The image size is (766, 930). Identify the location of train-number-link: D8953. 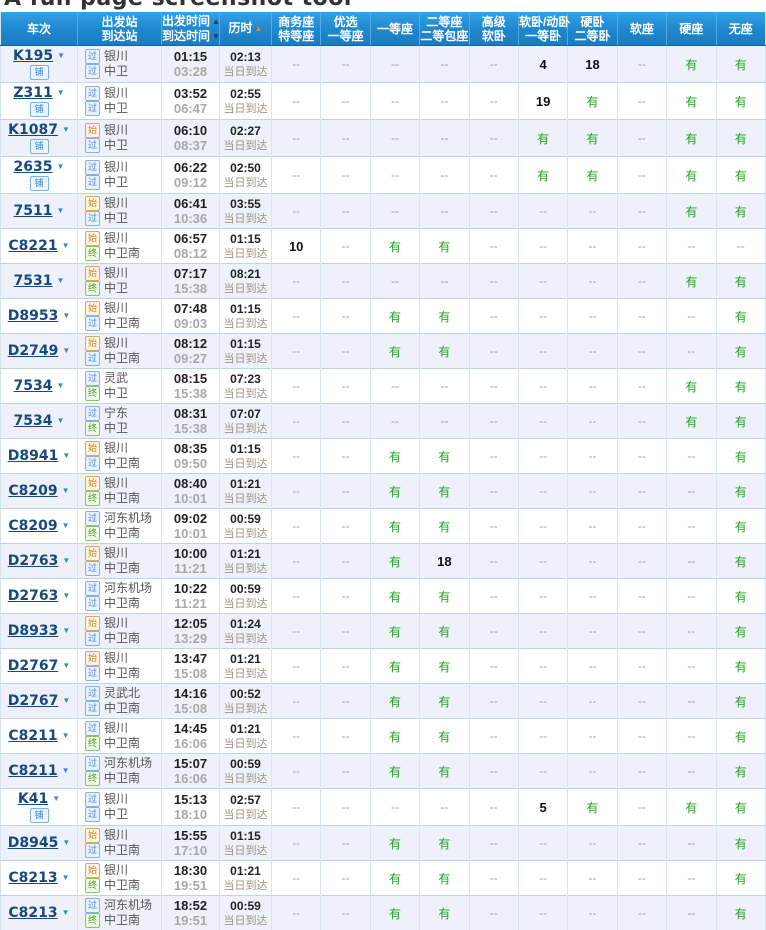
(33, 316).